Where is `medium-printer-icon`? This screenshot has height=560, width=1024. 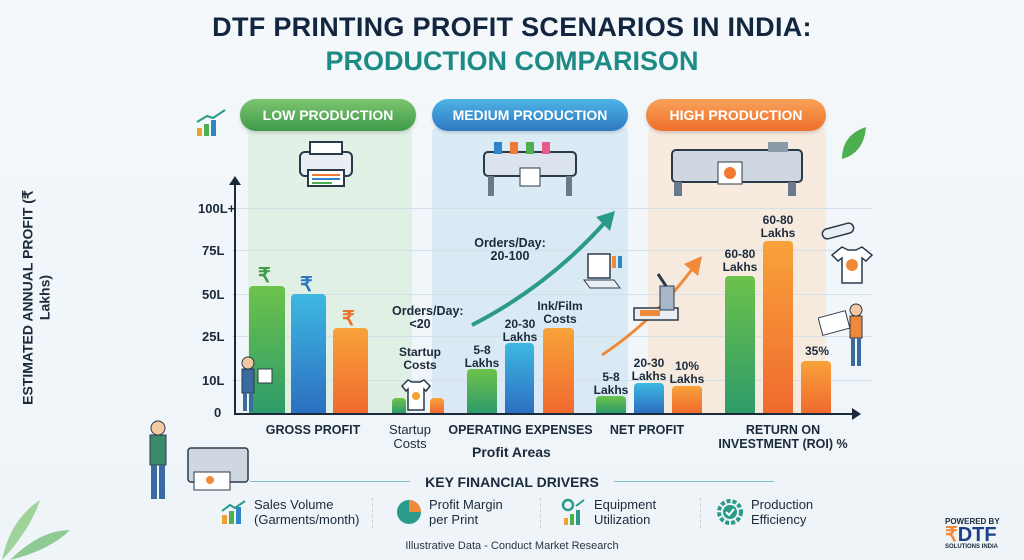
medium-printer-icon is located at coordinates (530, 169).